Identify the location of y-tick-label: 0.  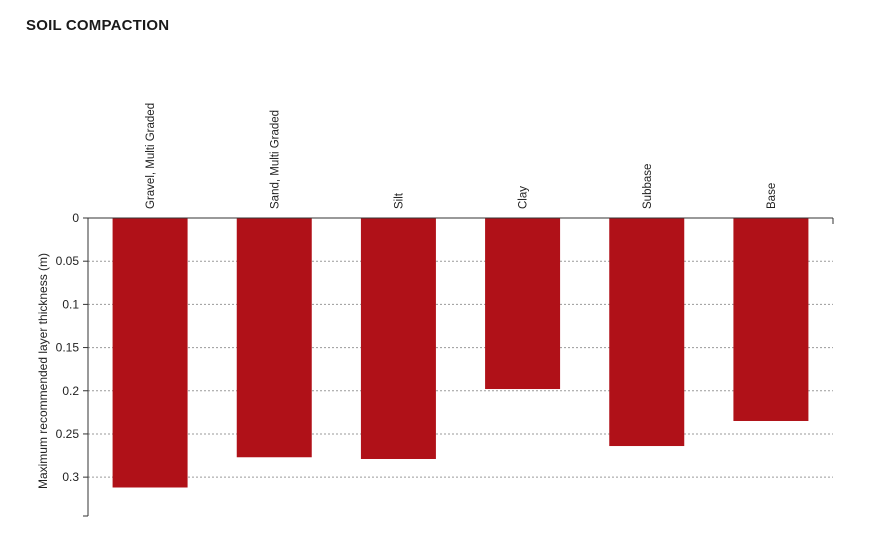
(75, 218).